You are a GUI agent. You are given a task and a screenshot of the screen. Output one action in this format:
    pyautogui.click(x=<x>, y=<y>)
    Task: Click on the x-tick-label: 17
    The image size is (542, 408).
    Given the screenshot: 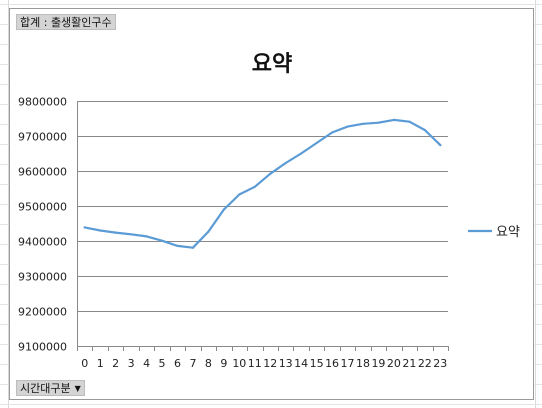 What is the action you would take?
    pyautogui.click(x=348, y=363)
    